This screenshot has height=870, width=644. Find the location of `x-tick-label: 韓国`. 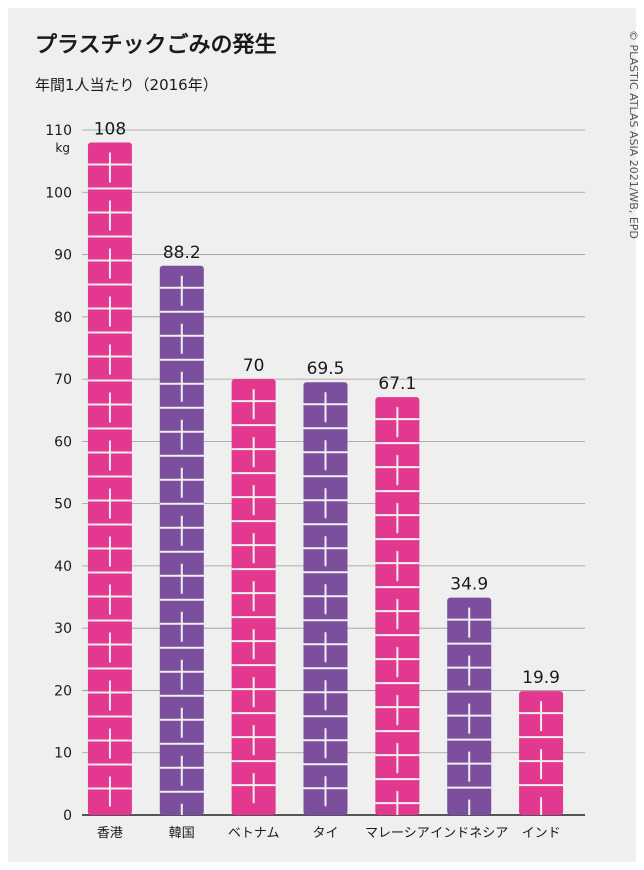

x-tick-label: 韓国 is located at coordinates (182, 833).